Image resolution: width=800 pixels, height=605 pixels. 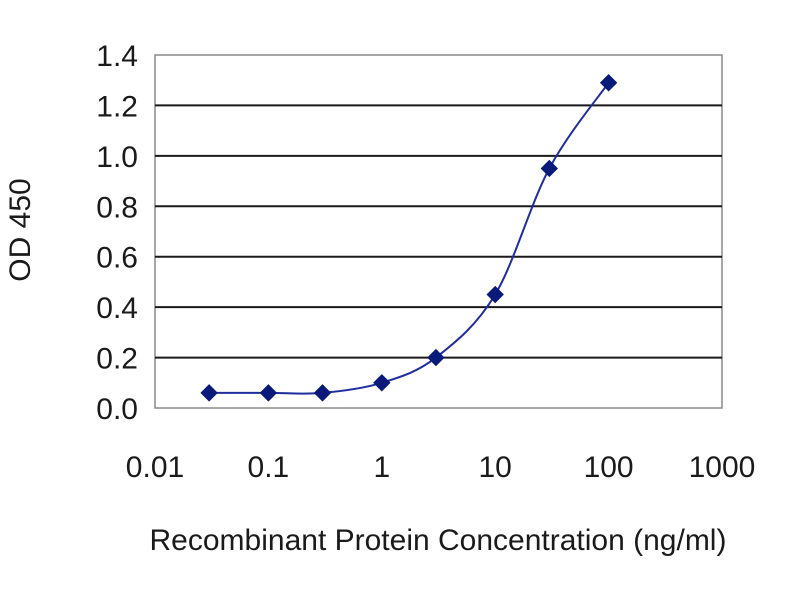 What do you see at coordinates (117, 233) in the screenshot?
I see `y-tick-labels: 0.0 0.2 0.4 0.6 0.8 1.0 1.2 1.4` at bounding box center [117, 233].